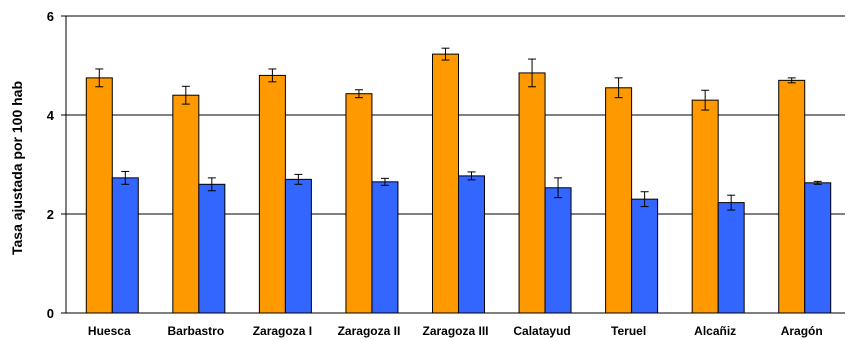 This screenshot has width=848, height=341. Describe the element at coordinates (109, 331) in the screenshot. I see `x-tick-label: Huesca` at that location.